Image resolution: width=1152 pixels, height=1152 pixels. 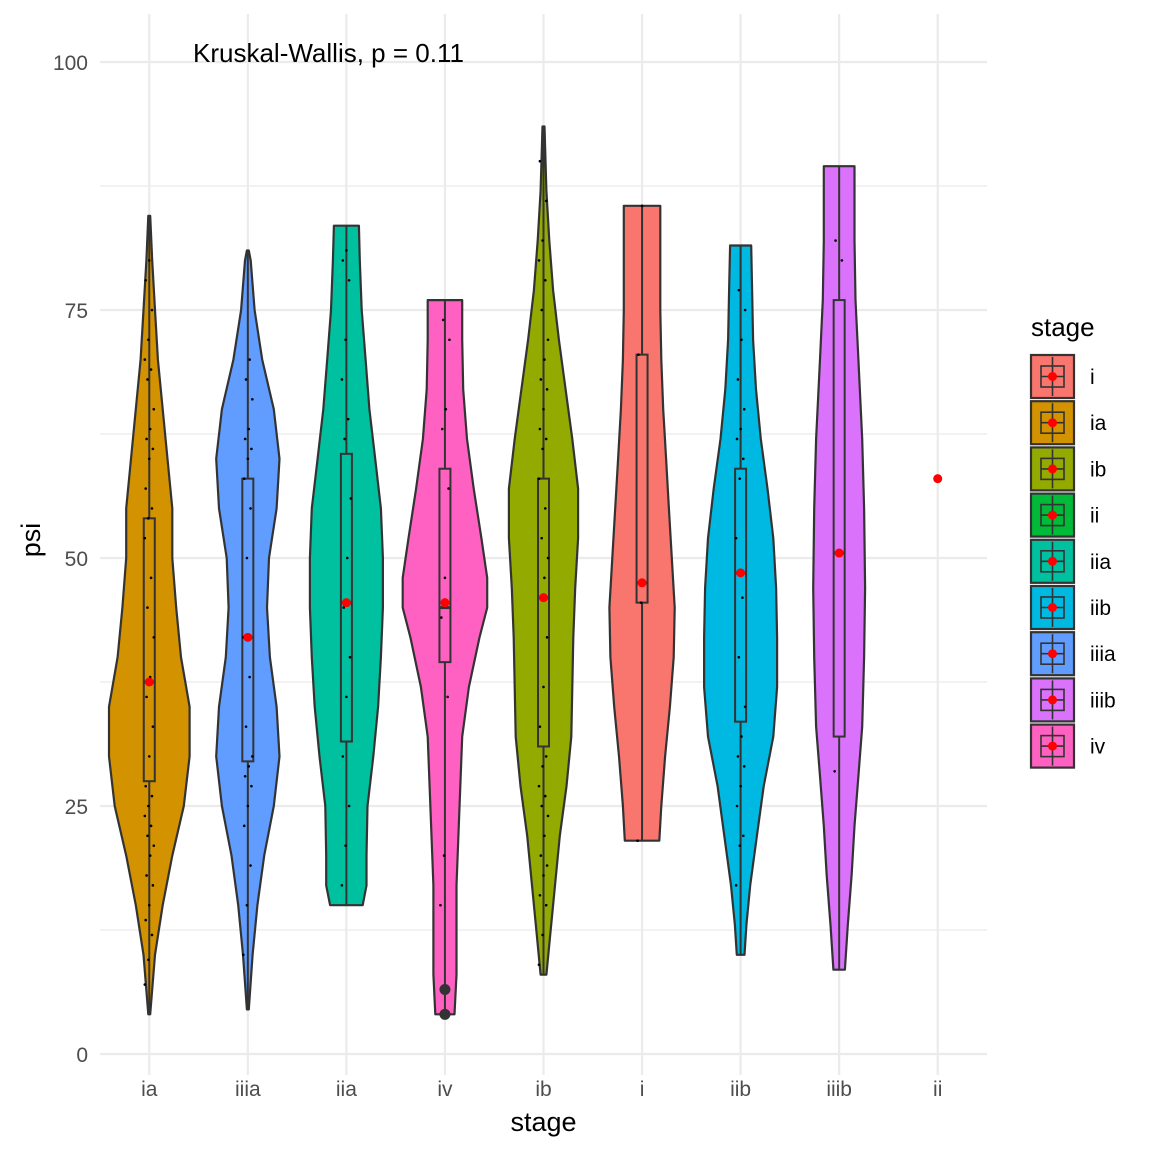 I want to click on violin-group-iv, so click(x=445, y=659).